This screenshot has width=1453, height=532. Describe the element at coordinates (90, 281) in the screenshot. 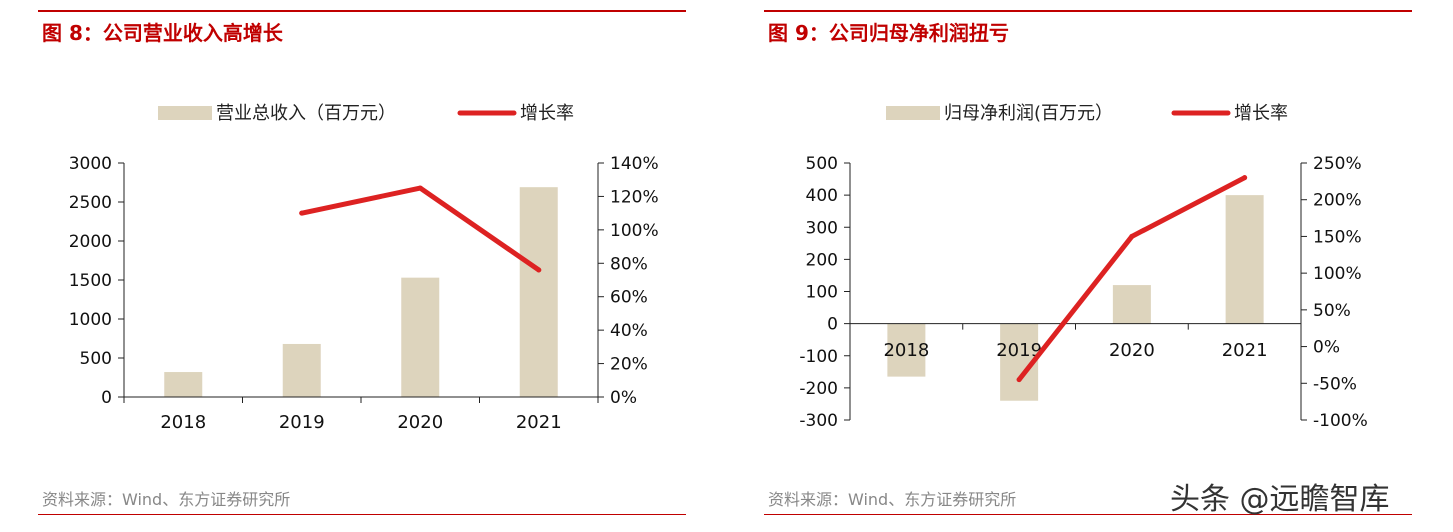

I see `left-tick-label: 1500` at that location.